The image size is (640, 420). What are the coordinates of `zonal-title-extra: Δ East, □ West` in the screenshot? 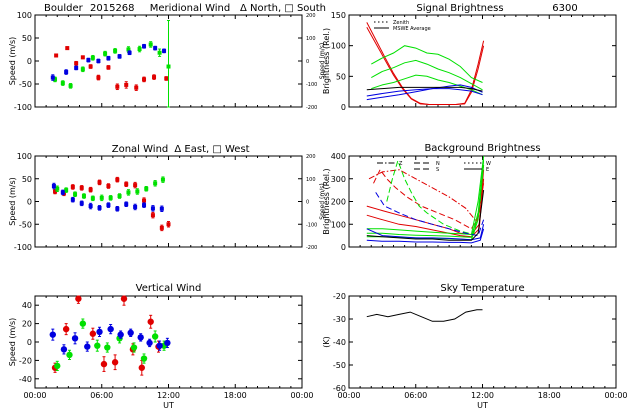 It's located at (211, 149).